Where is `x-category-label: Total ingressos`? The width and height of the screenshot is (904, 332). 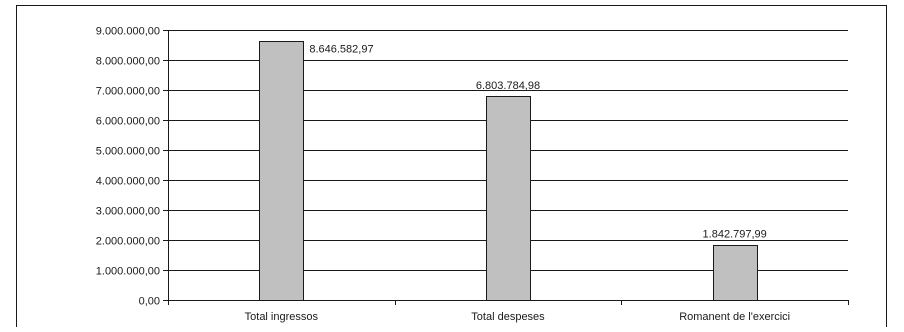
x-category-label: Total ingressos is located at coordinates (282, 317).